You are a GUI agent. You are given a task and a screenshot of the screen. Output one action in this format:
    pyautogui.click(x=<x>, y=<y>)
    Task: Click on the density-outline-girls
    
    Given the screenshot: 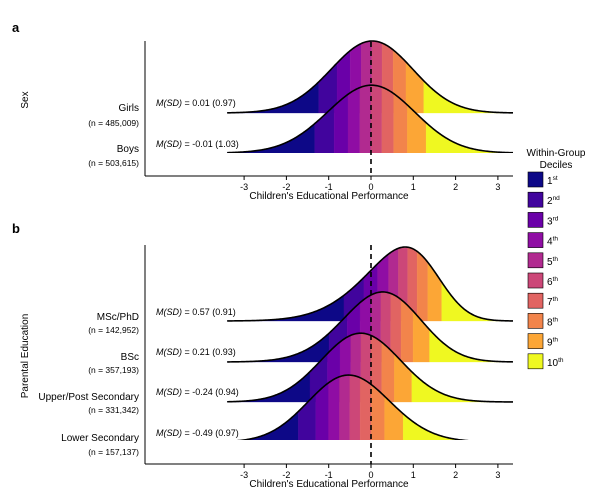 What is the action you would take?
    pyautogui.click(x=370, y=77)
    